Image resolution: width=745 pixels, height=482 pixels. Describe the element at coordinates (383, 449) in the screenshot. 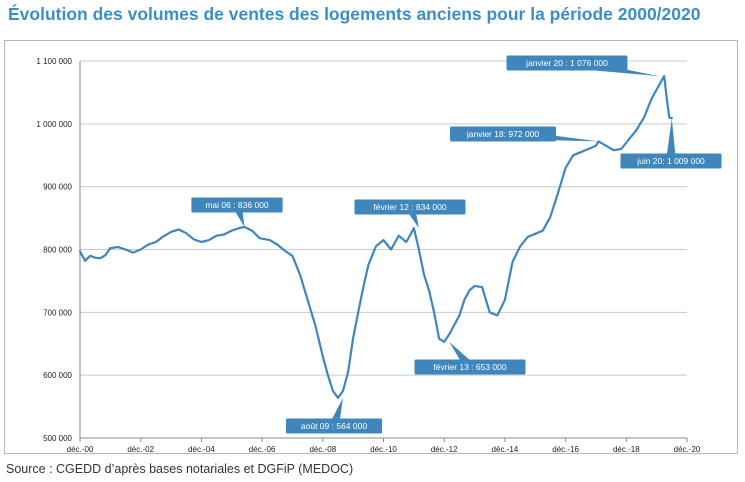

I see `x-tick-label: déc.-10` at that location.